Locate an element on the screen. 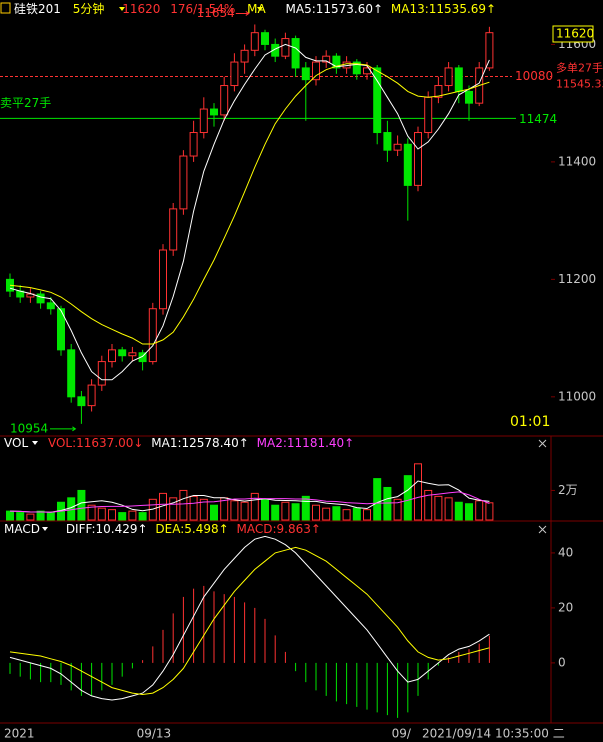  y-tick-label: 40 is located at coordinates (565, 552).